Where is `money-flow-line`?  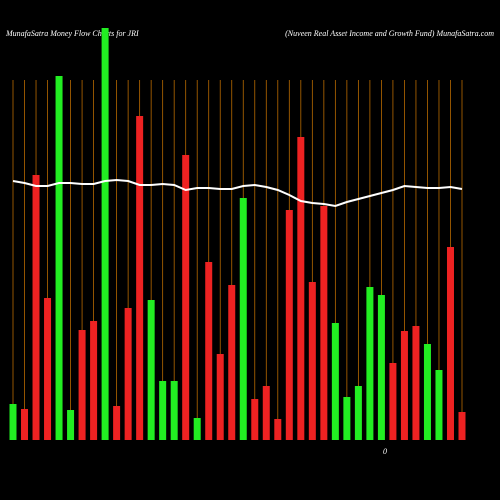
money-flow-line is located at coordinates (237, 193).